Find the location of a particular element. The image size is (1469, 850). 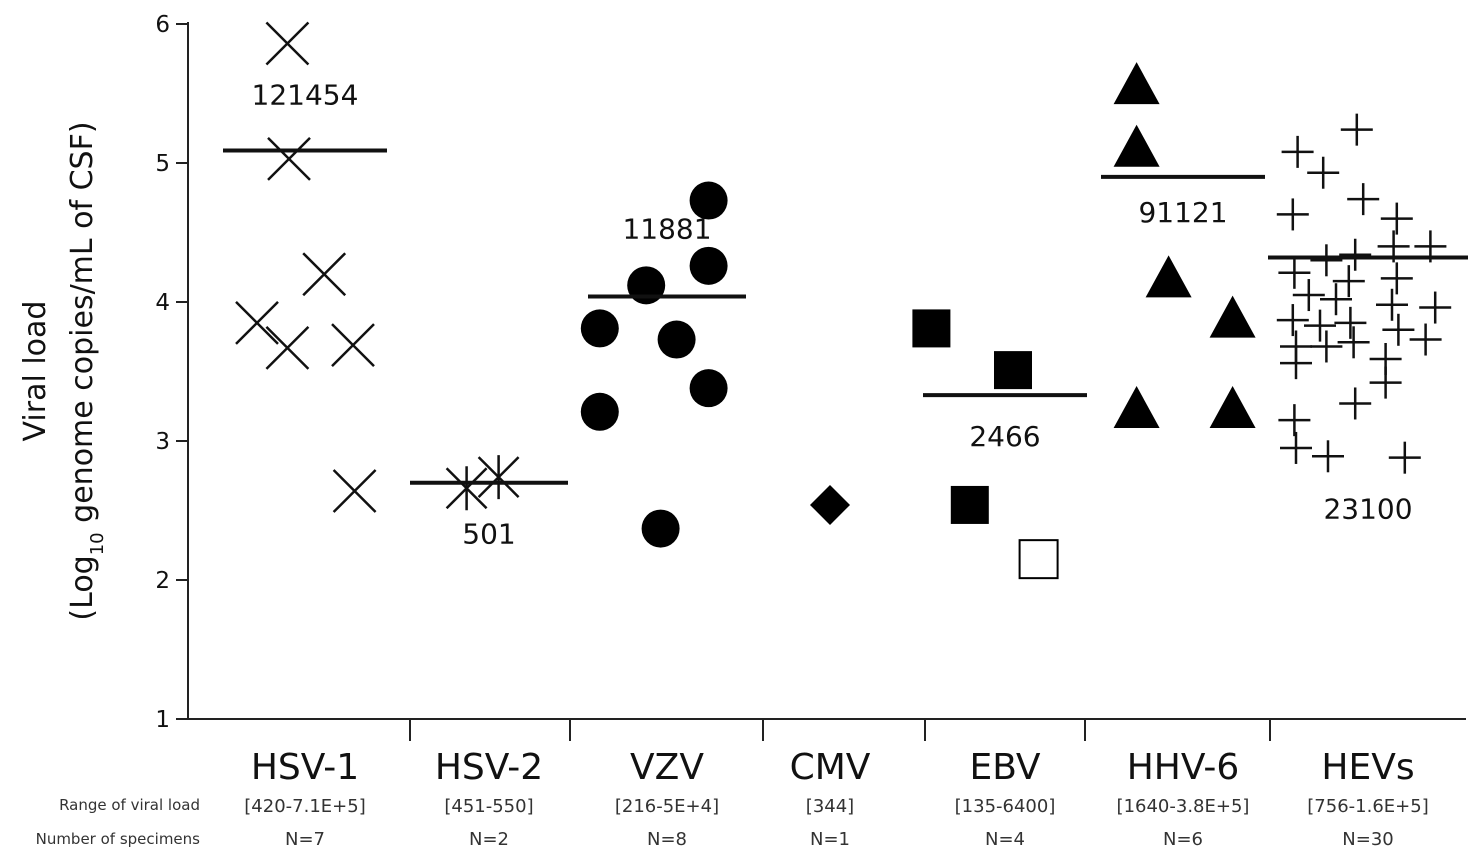

y-tick-label: 5 is located at coordinates (162, 164).